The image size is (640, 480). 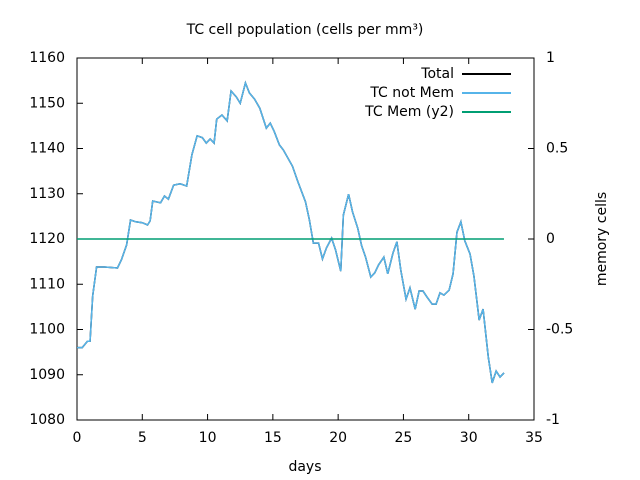 What do you see at coordinates (47, 239) in the screenshot?
I see `y-tick-label: 1120` at bounding box center [47, 239].